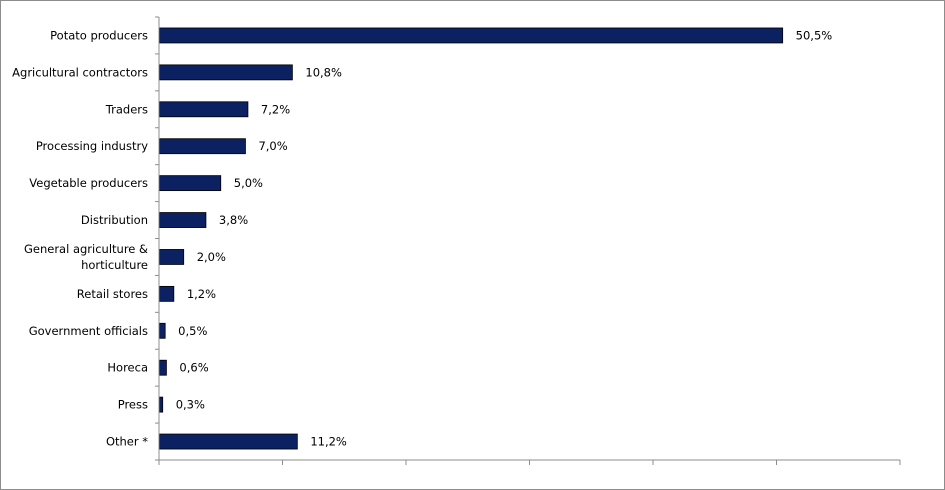 The image size is (945, 490). I want to click on data-label: 10,8%, so click(323, 72).